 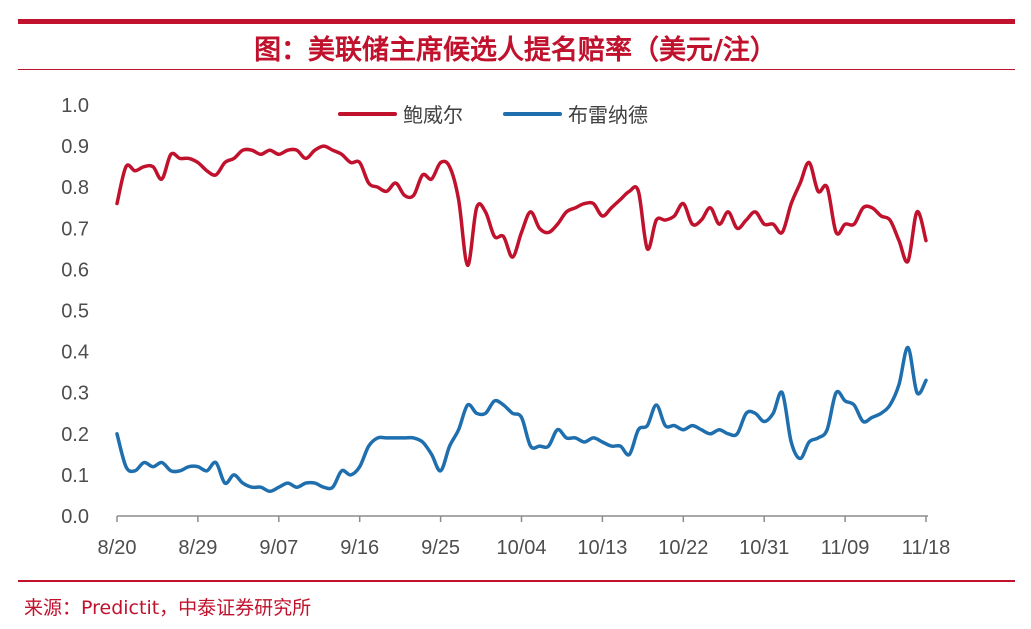 I want to click on y-tick-label: 0.4, so click(x=75, y=353).